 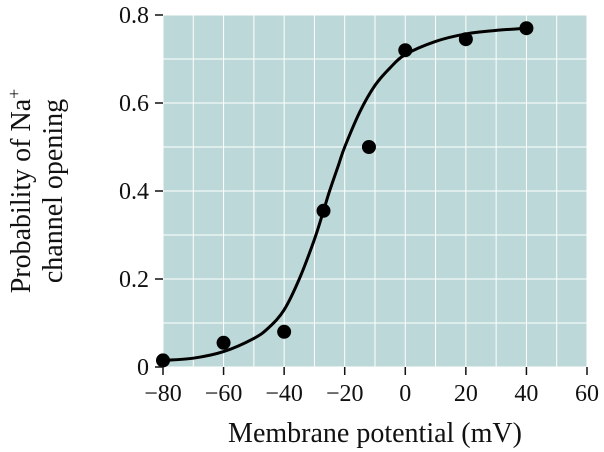 What do you see at coordinates (134, 192) in the screenshot?
I see `y-tick-label: 0.4` at bounding box center [134, 192].